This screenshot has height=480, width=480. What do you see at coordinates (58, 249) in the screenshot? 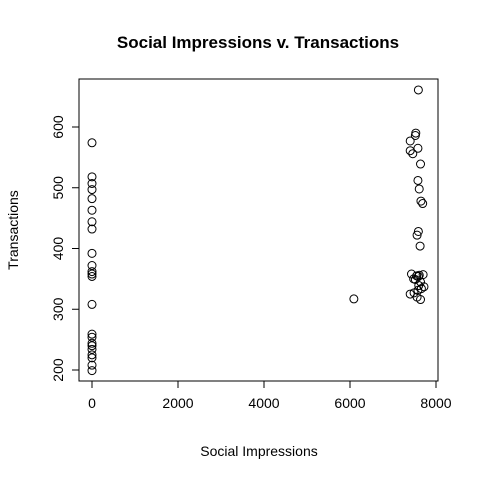
I see `y-tick-label: 400` at bounding box center [58, 249].